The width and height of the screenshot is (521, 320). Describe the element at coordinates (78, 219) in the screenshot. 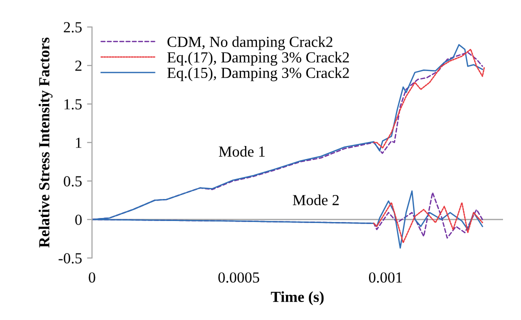

I see `y-tick-label: 0` at that location.